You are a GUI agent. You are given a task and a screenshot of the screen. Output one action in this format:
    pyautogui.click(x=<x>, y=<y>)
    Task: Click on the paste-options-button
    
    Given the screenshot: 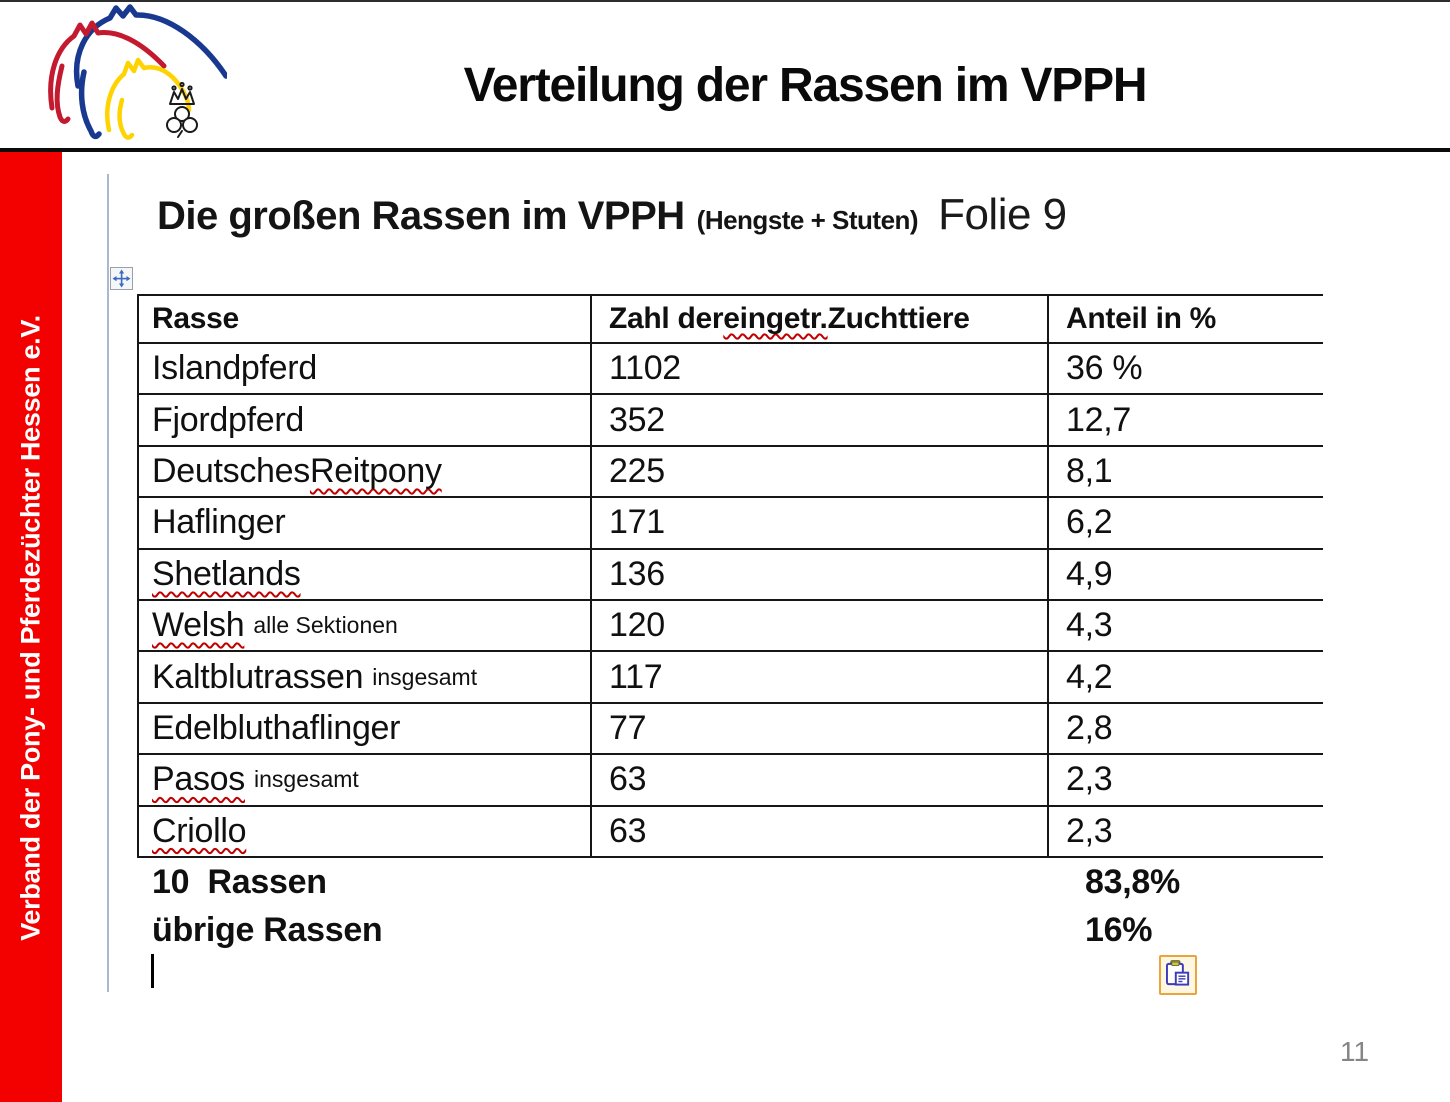 What is the action you would take?
    pyautogui.click(x=1178, y=975)
    